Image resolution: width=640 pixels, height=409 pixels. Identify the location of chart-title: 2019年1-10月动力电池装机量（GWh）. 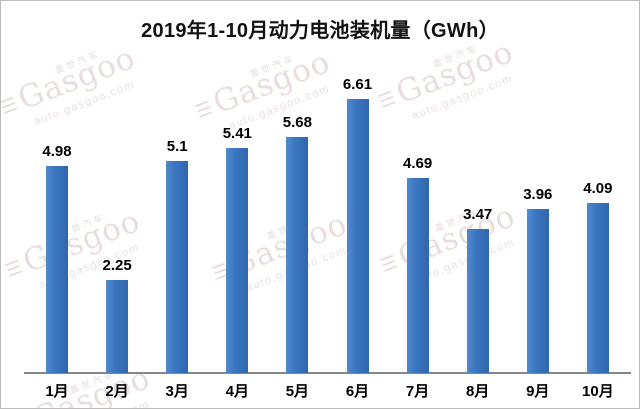
(320, 31).